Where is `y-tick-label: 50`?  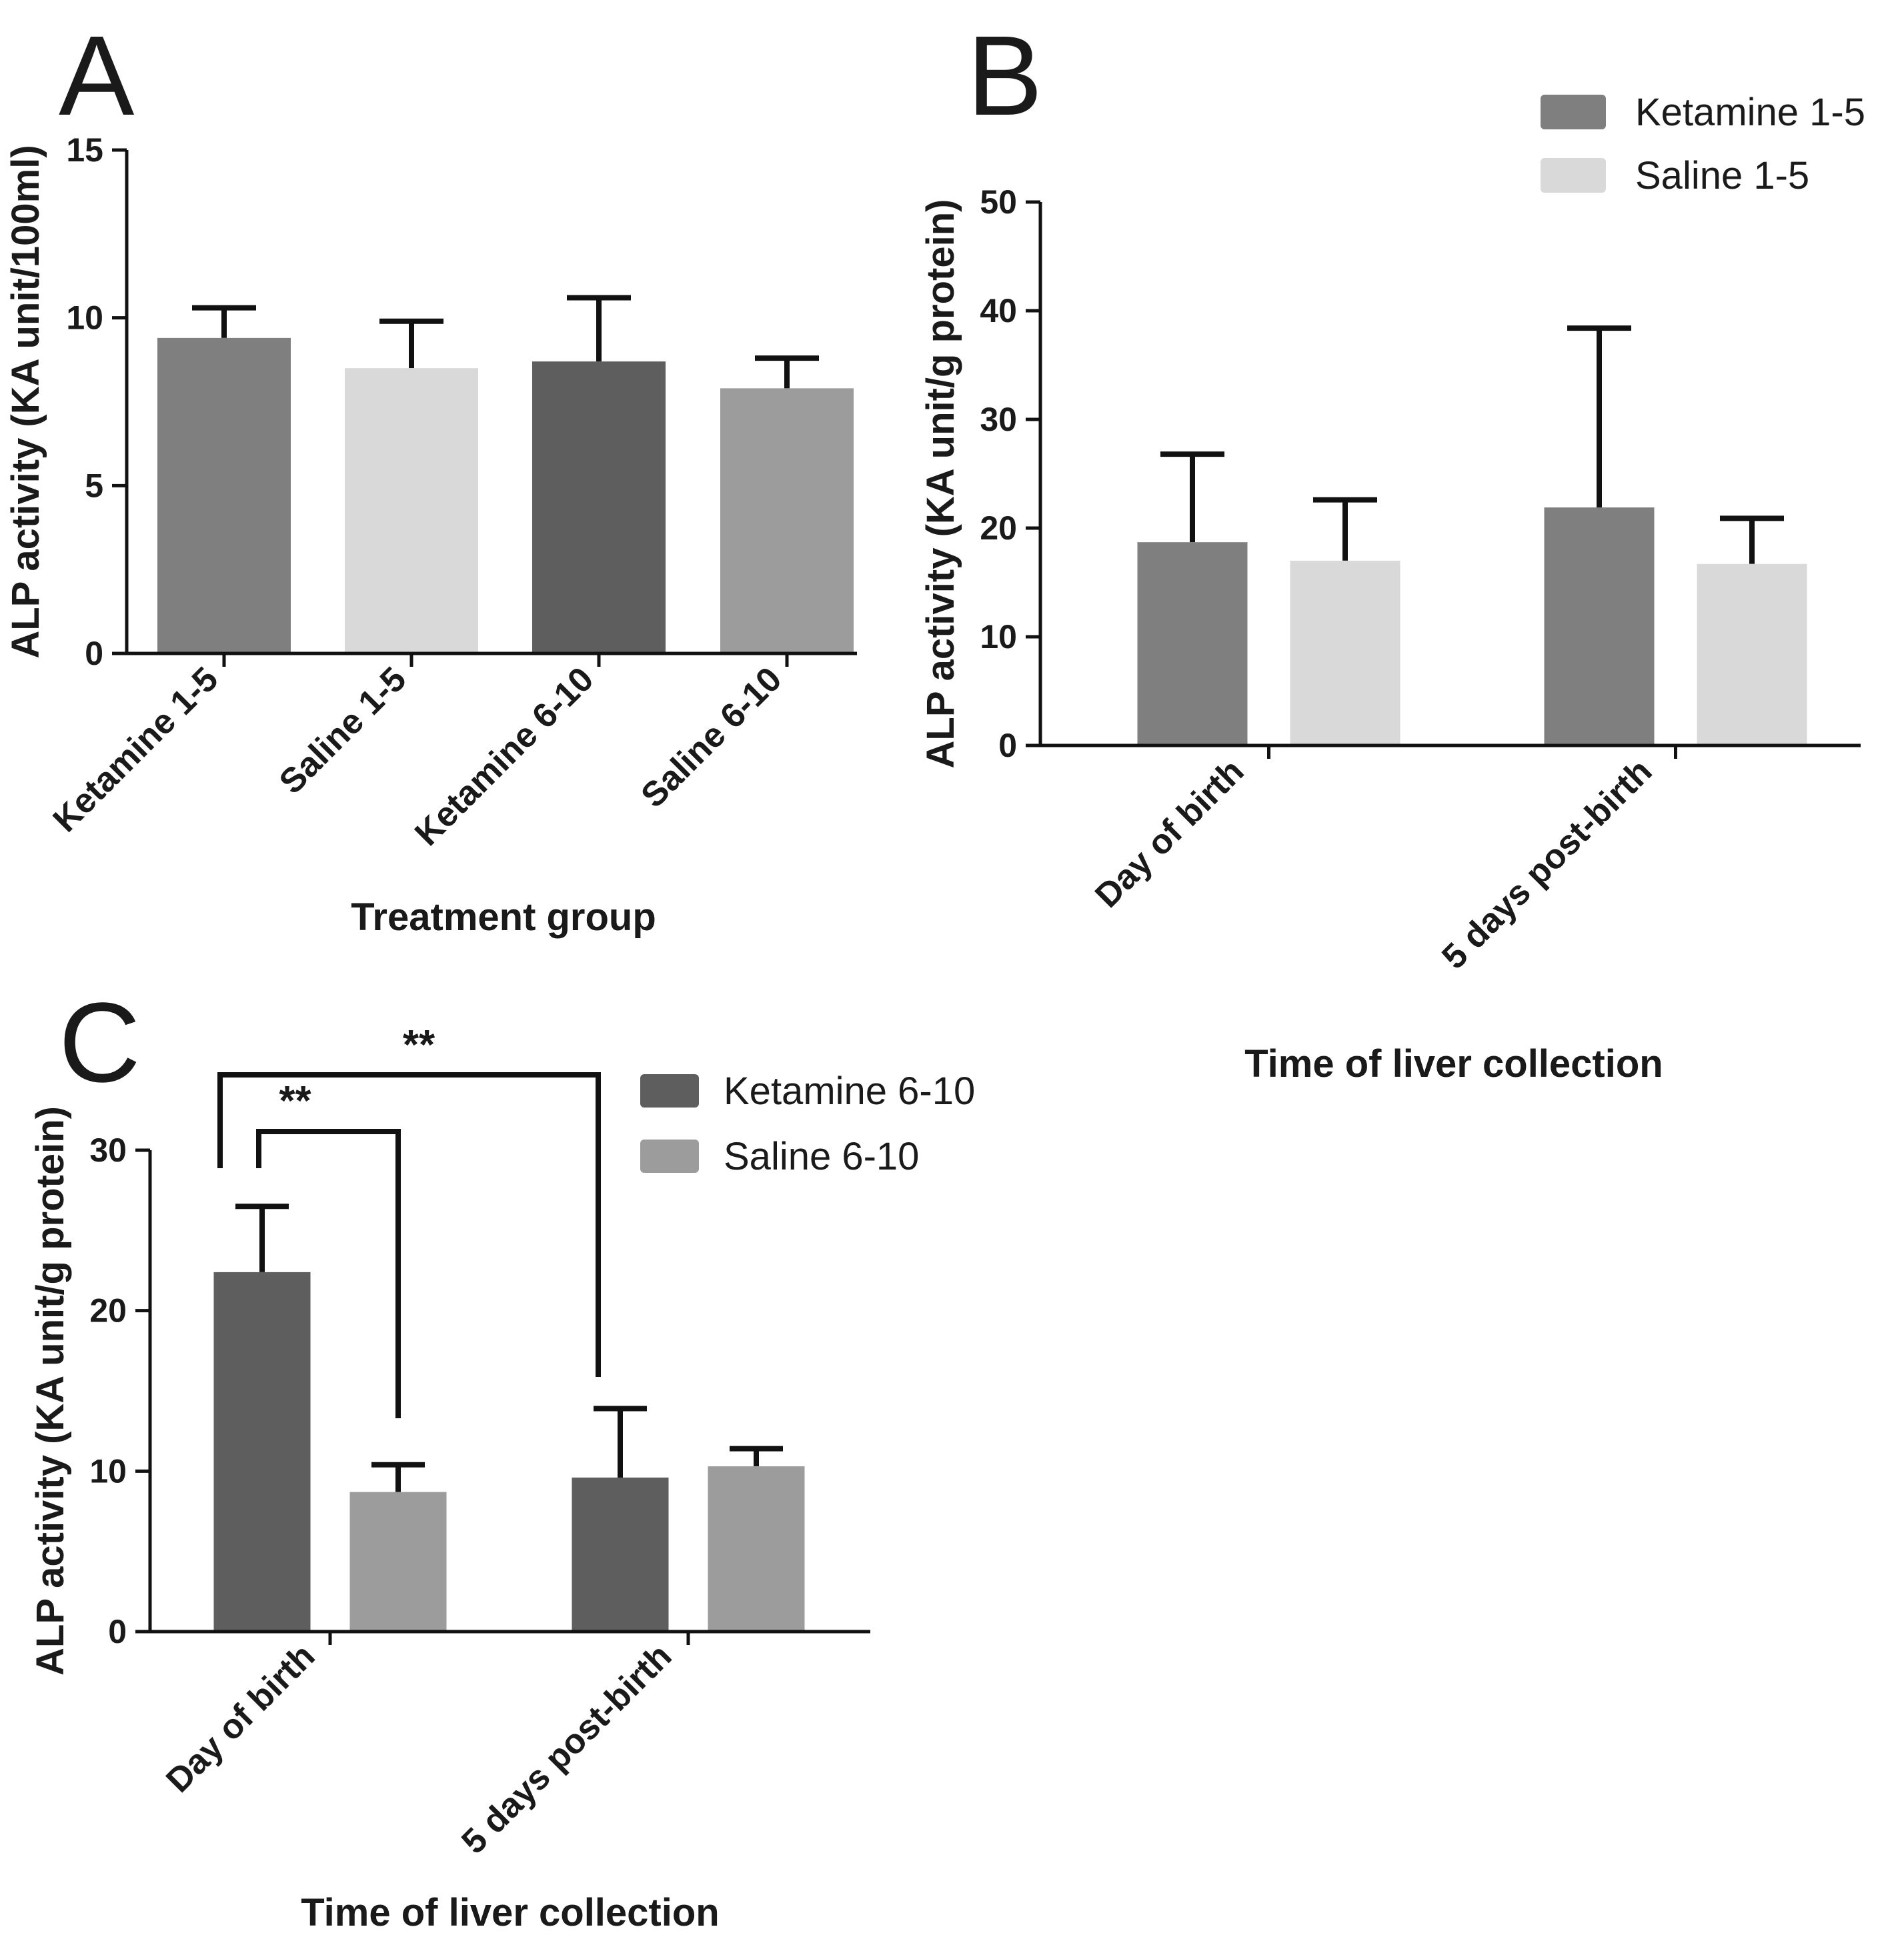 y-tick-label: 50 is located at coordinates (998, 202).